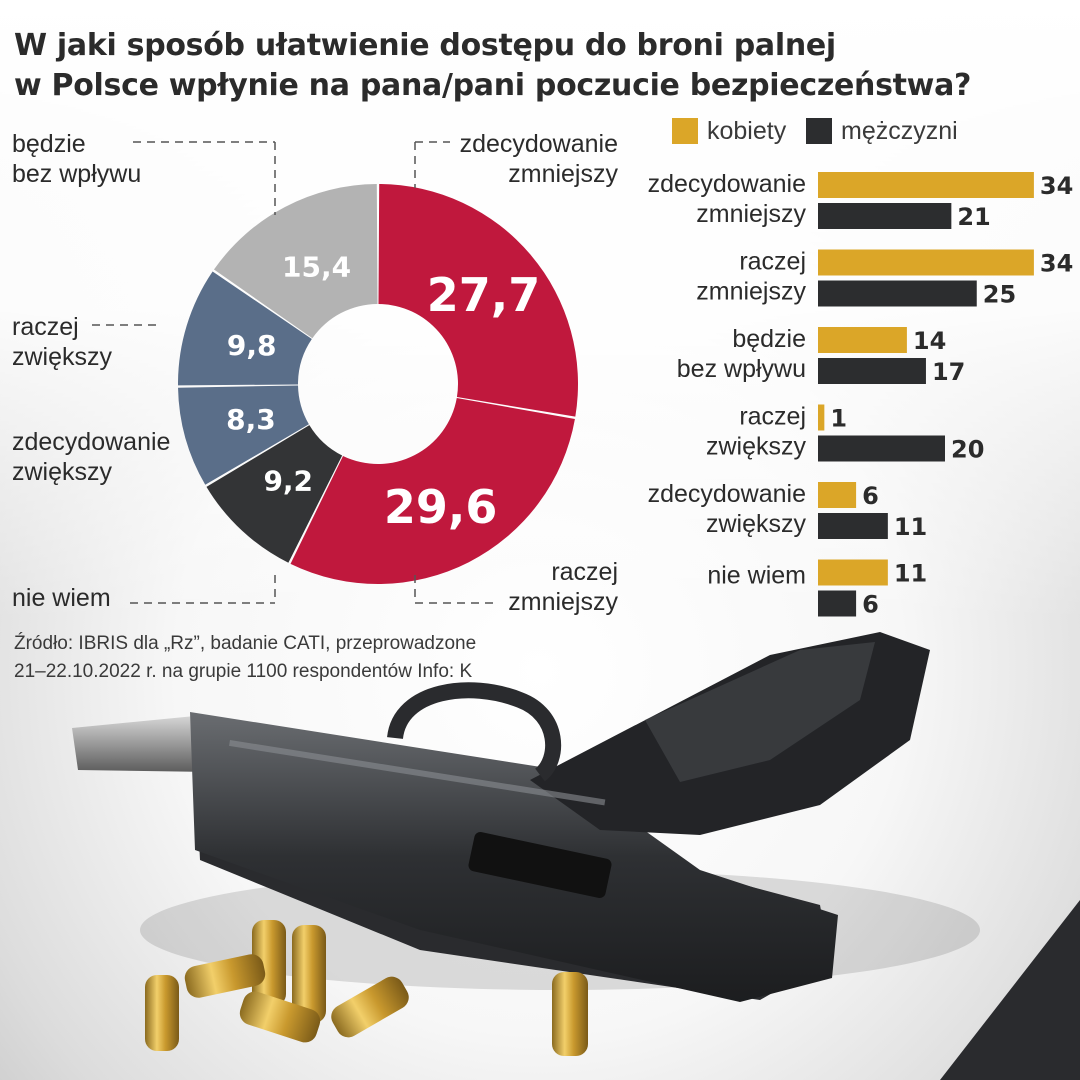  What do you see at coordinates (76, 159) in the screenshot?
I see `donut-category-label: będzie bez wpływu` at bounding box center [76, 159].